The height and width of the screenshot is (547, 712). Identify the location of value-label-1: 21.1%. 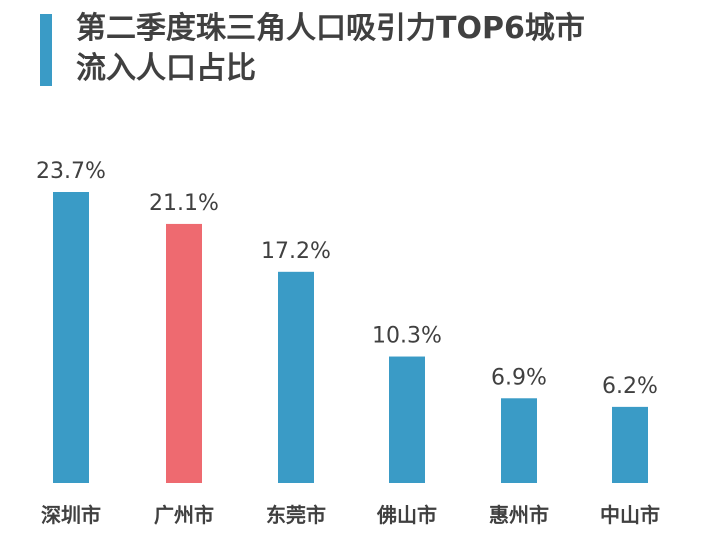
(184, 203).